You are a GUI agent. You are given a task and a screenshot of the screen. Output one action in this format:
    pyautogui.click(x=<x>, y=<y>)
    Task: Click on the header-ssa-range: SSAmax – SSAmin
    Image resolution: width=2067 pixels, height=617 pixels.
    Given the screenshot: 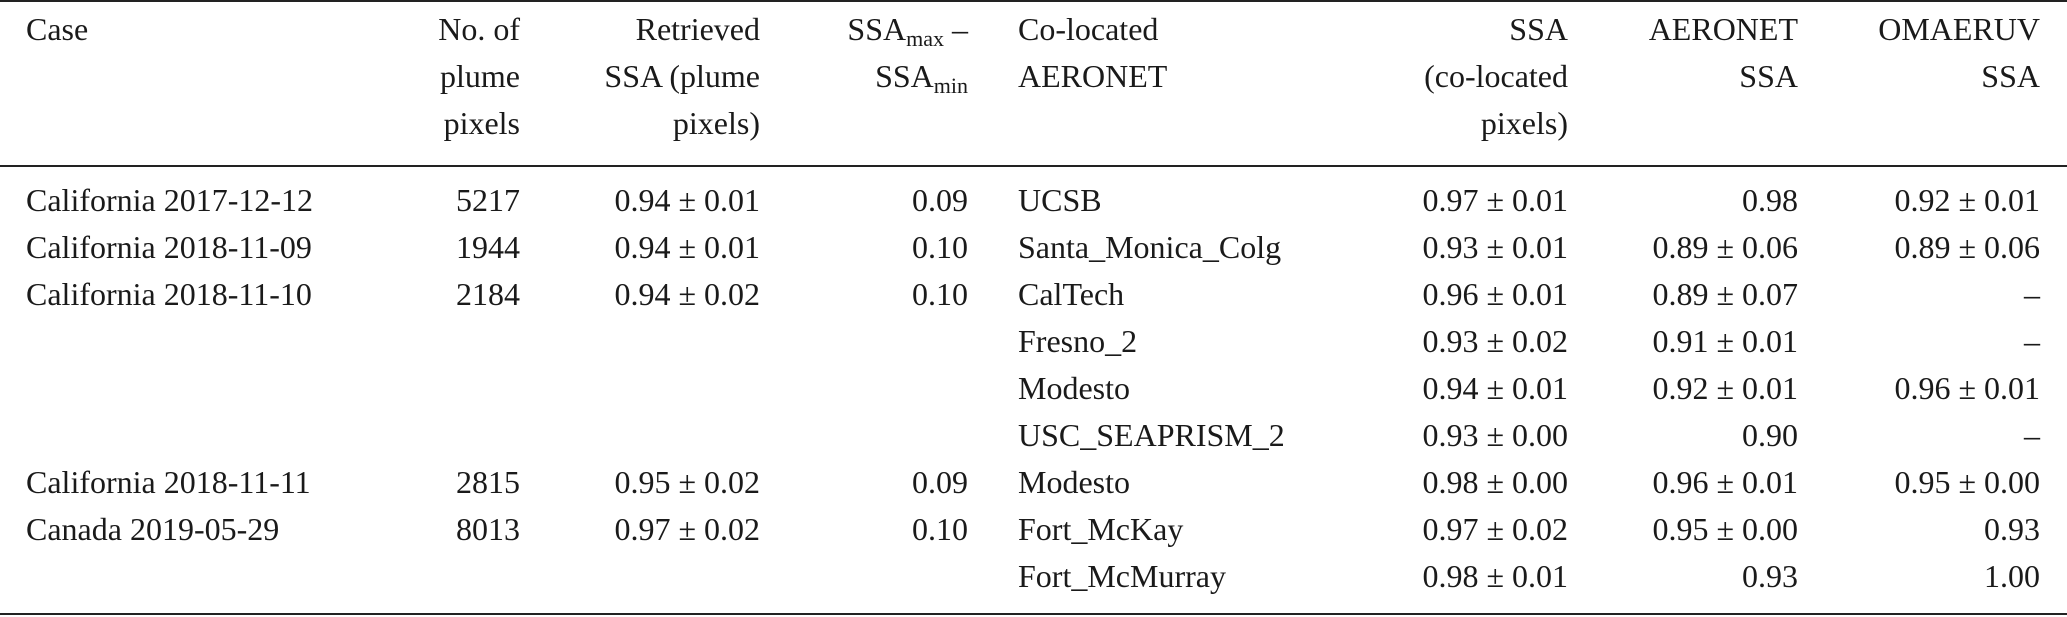 What is the action you would take?
    pyautogui.click(x=874, y=53)
    